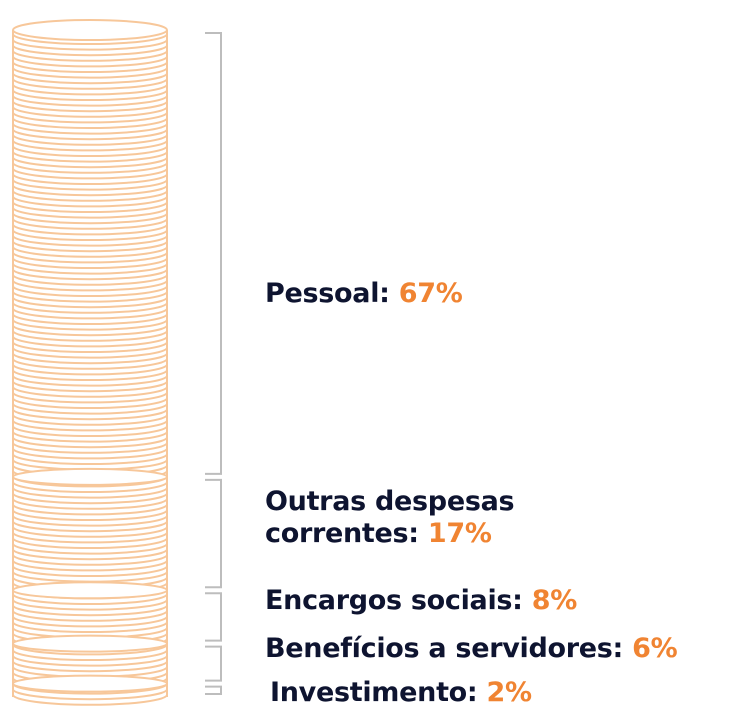 This screenshot has width=739, height=712. What do you see at coordinates (213, 663) in the screenshot?
I see `bracket-beneficios` at bounding box center [213, 663].